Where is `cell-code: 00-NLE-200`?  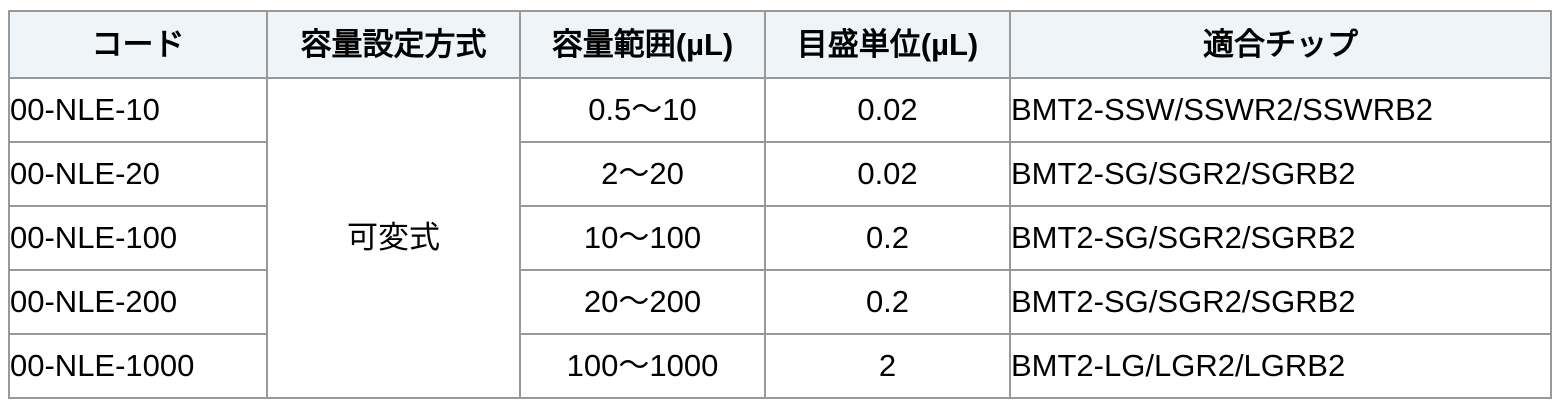 cell-code: 00-NLE-200 is located at coordinates (138, 302).